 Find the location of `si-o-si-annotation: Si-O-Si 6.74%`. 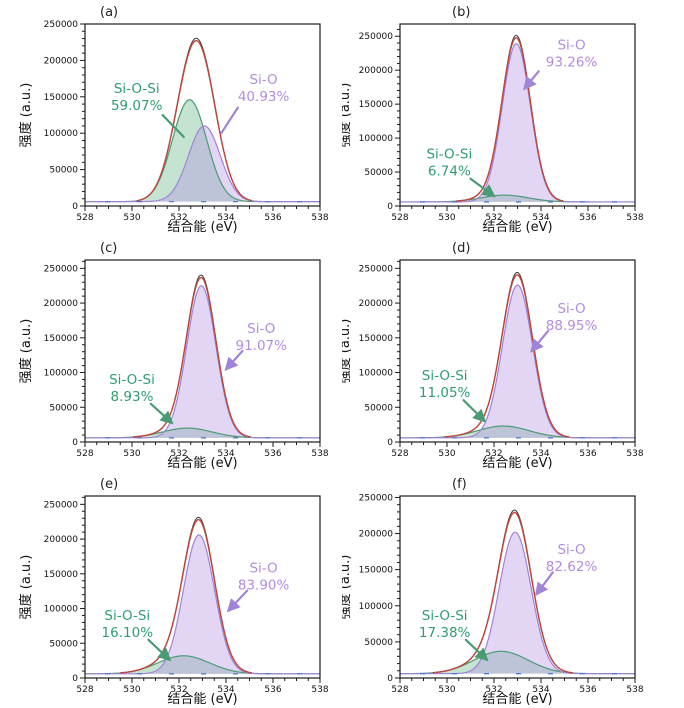

si-o-si-annotation: Si-O-Si 6.74% is located at coordinates (449, 163).